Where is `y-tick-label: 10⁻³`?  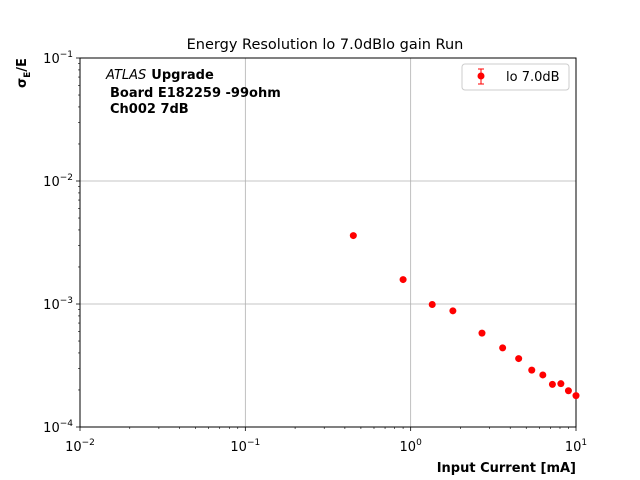 y-tick-label: 10⁻³ is located at coordinates (58, 304).